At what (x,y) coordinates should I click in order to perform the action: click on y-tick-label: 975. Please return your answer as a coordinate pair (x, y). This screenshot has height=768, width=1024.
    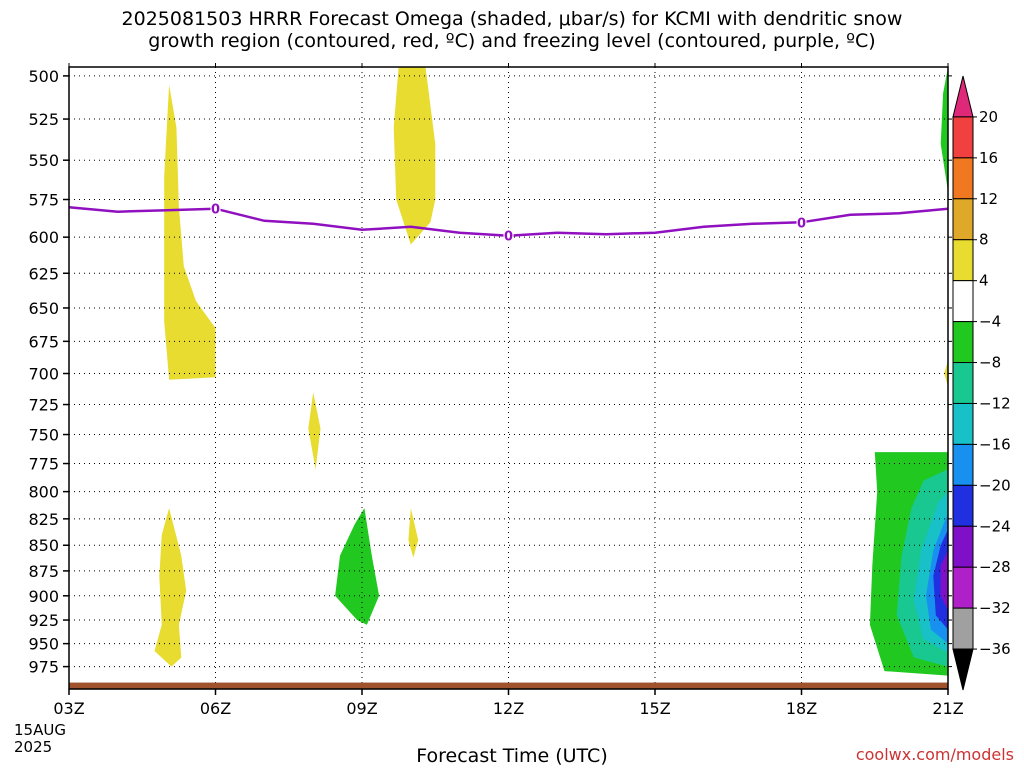
    Looking at the image, I should click on (43, 667).